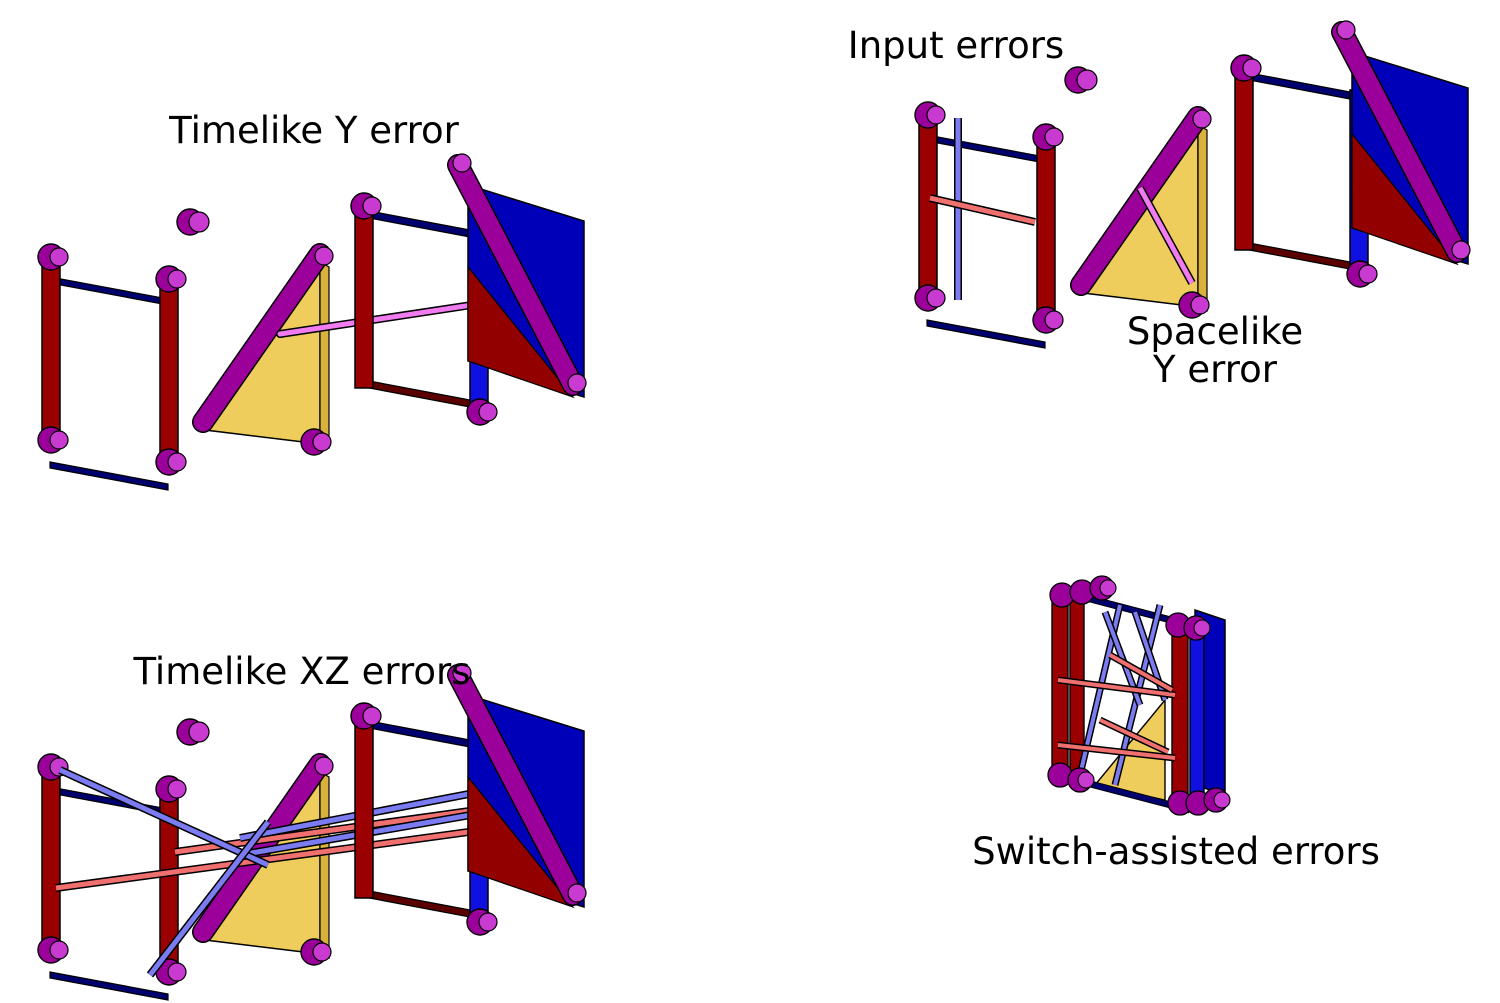  I want to click on timelike-xz-assembly, so click(311, 832).